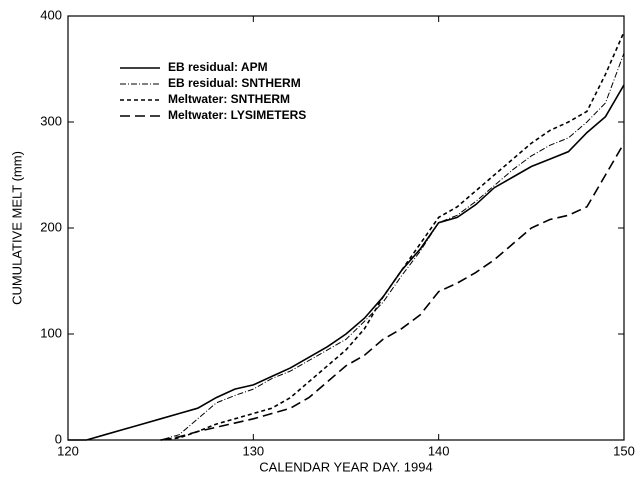 Image resolution: width=637 pixels, height=480 pixels. I want to click on x-tick-label: 130, so click(253, 450).